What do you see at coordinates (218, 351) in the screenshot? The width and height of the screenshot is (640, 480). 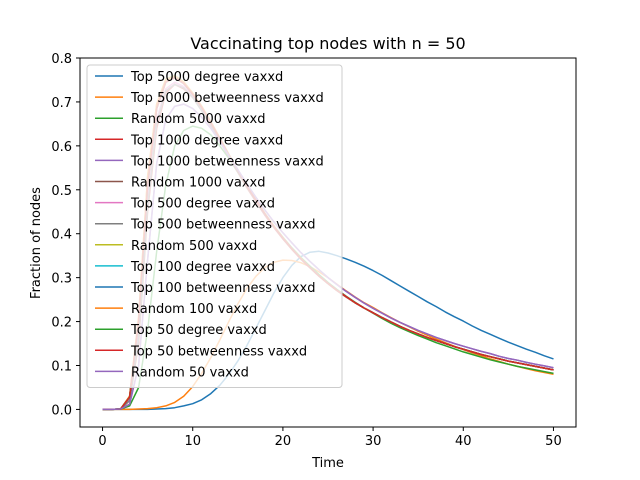 I see `legend-label: Top 50 betweenness vaxxd` at bounding box center [218, 351].